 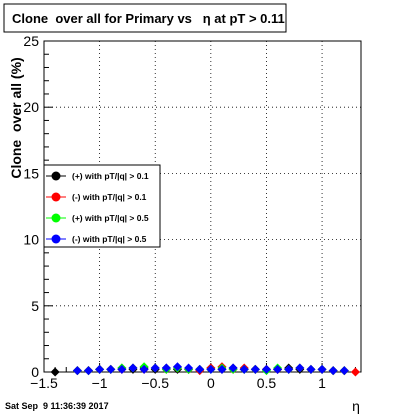 What do you see at coordinates (44, 383) in the screenshot?
I see `x-tick-label: −1.5` at bounding box center [44, 383].